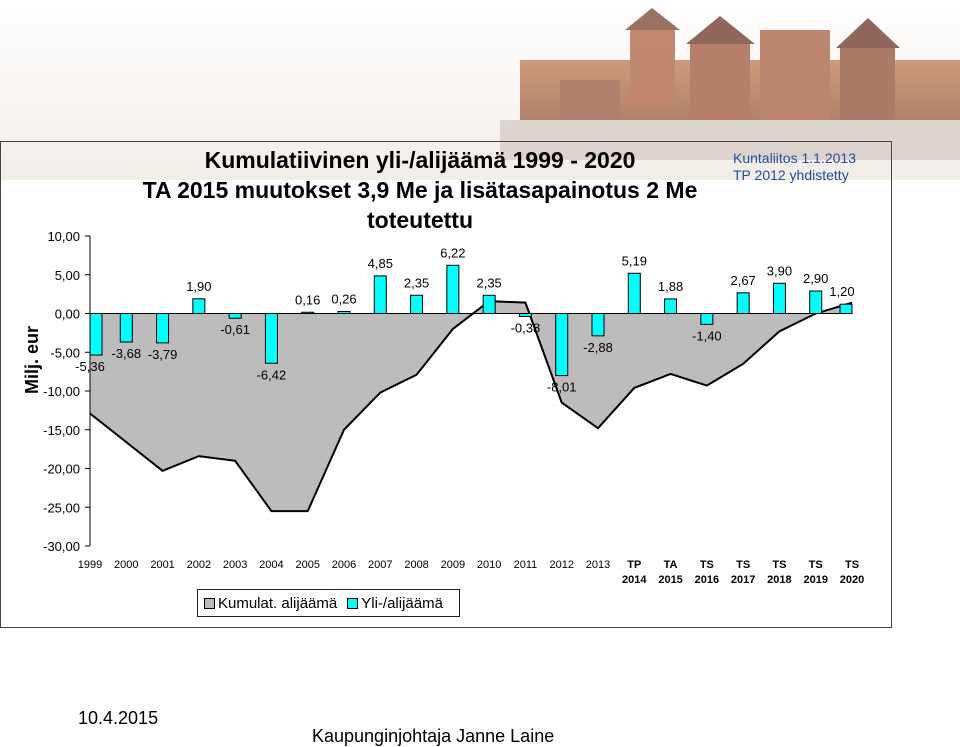 This screenshot has width=960, height=747. I want to click on bar-1999, so click(96, 334).